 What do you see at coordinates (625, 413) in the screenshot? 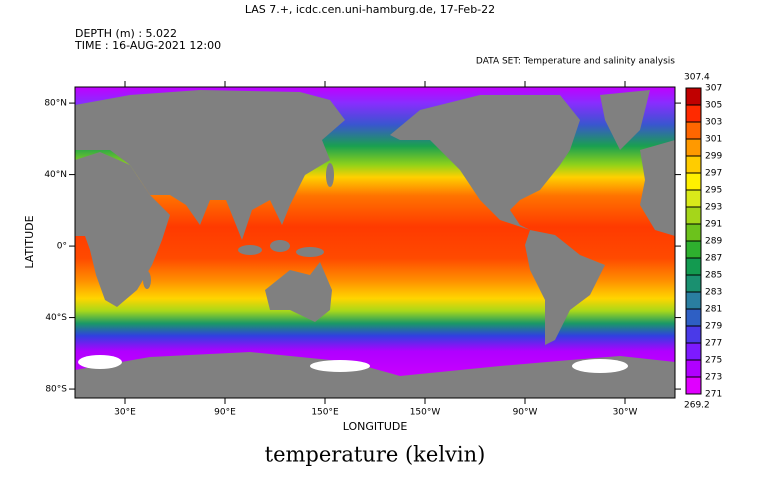
I see `x-tick-label: 30°W` at bounding box center [625, 413].